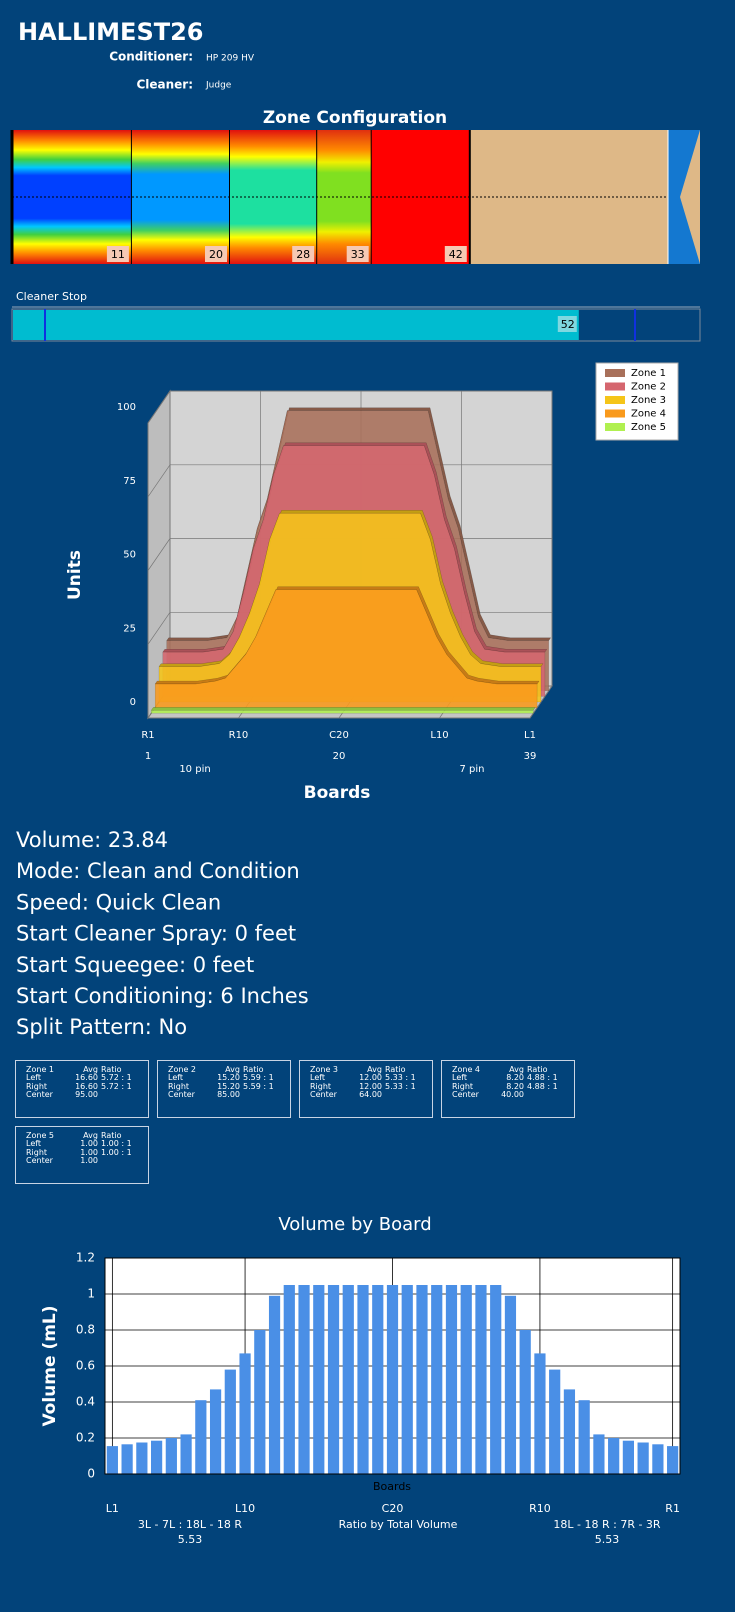 The height and width of the screenshot is (1612, 735). What do you see at coordinates (162, 996) in the screenshot?
I see `setting-line: Start Conditioning: 6 Inches` at bounding box center [162, 996].